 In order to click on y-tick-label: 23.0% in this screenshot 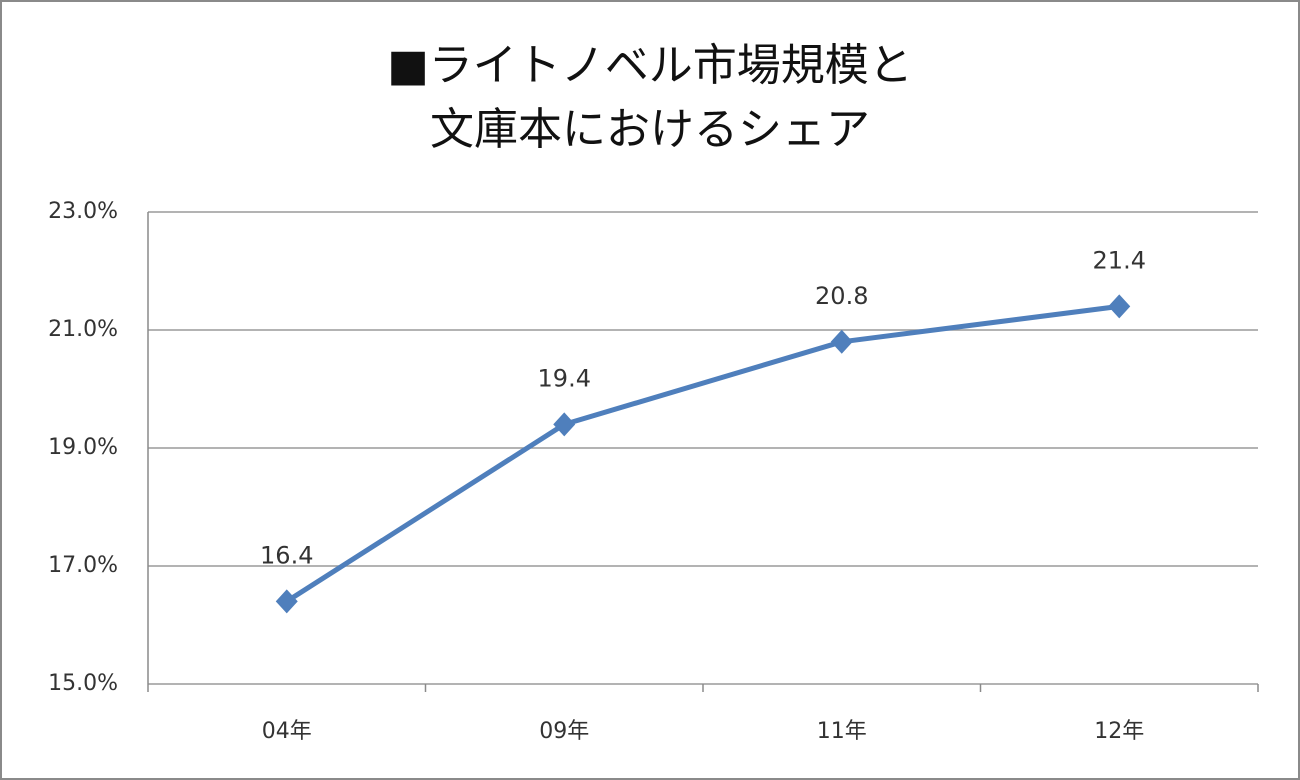, I will do `click(83, 211)`.